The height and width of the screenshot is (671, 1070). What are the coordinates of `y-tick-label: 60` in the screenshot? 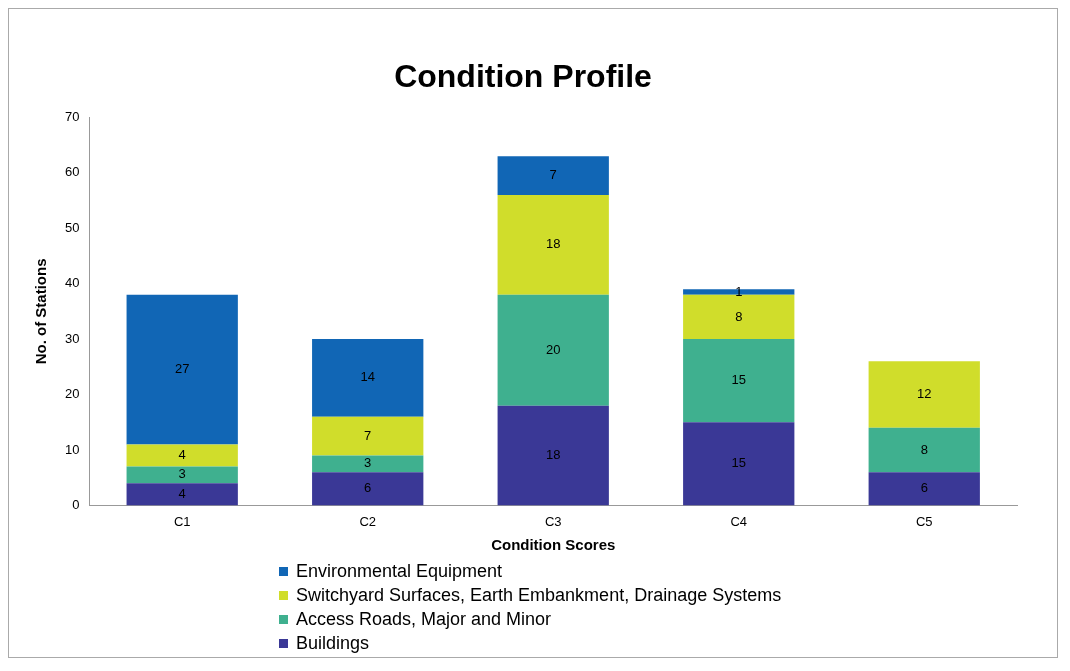 It's located at (72, 172).